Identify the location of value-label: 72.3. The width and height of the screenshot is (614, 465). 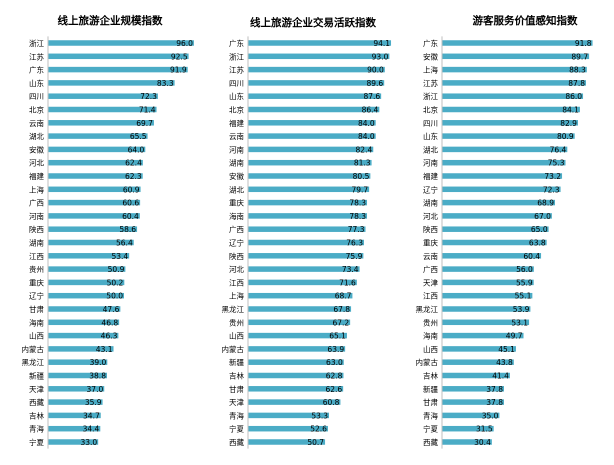
(148, 96).